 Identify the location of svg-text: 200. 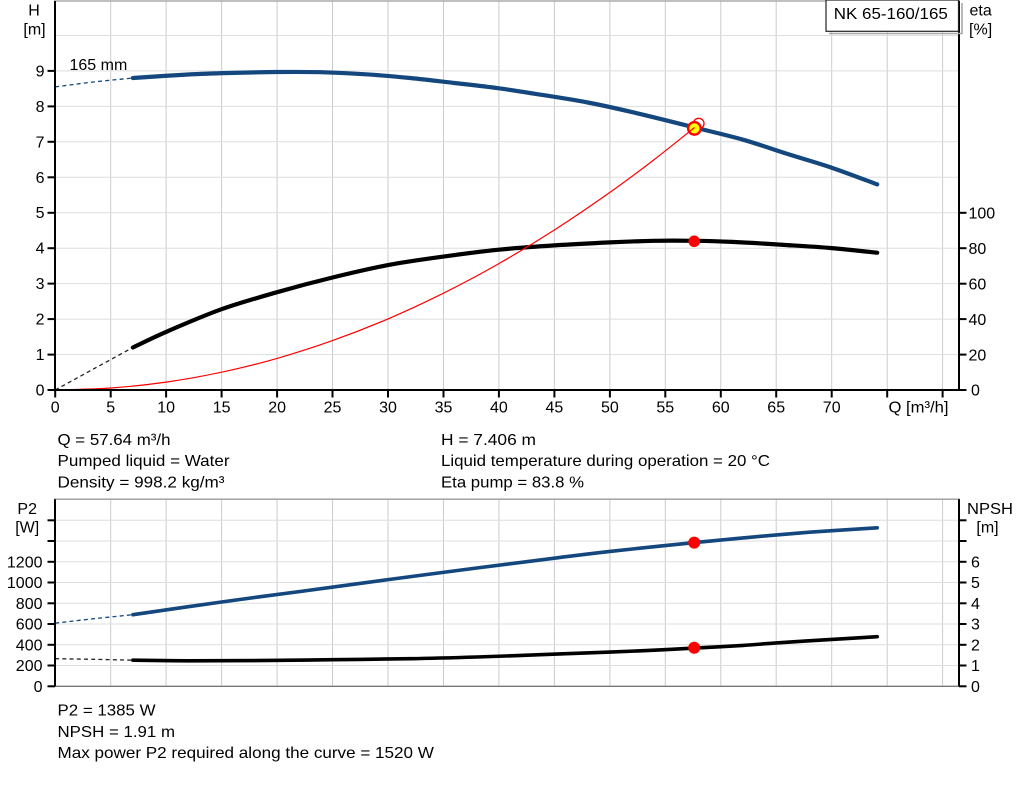
(29, 666).